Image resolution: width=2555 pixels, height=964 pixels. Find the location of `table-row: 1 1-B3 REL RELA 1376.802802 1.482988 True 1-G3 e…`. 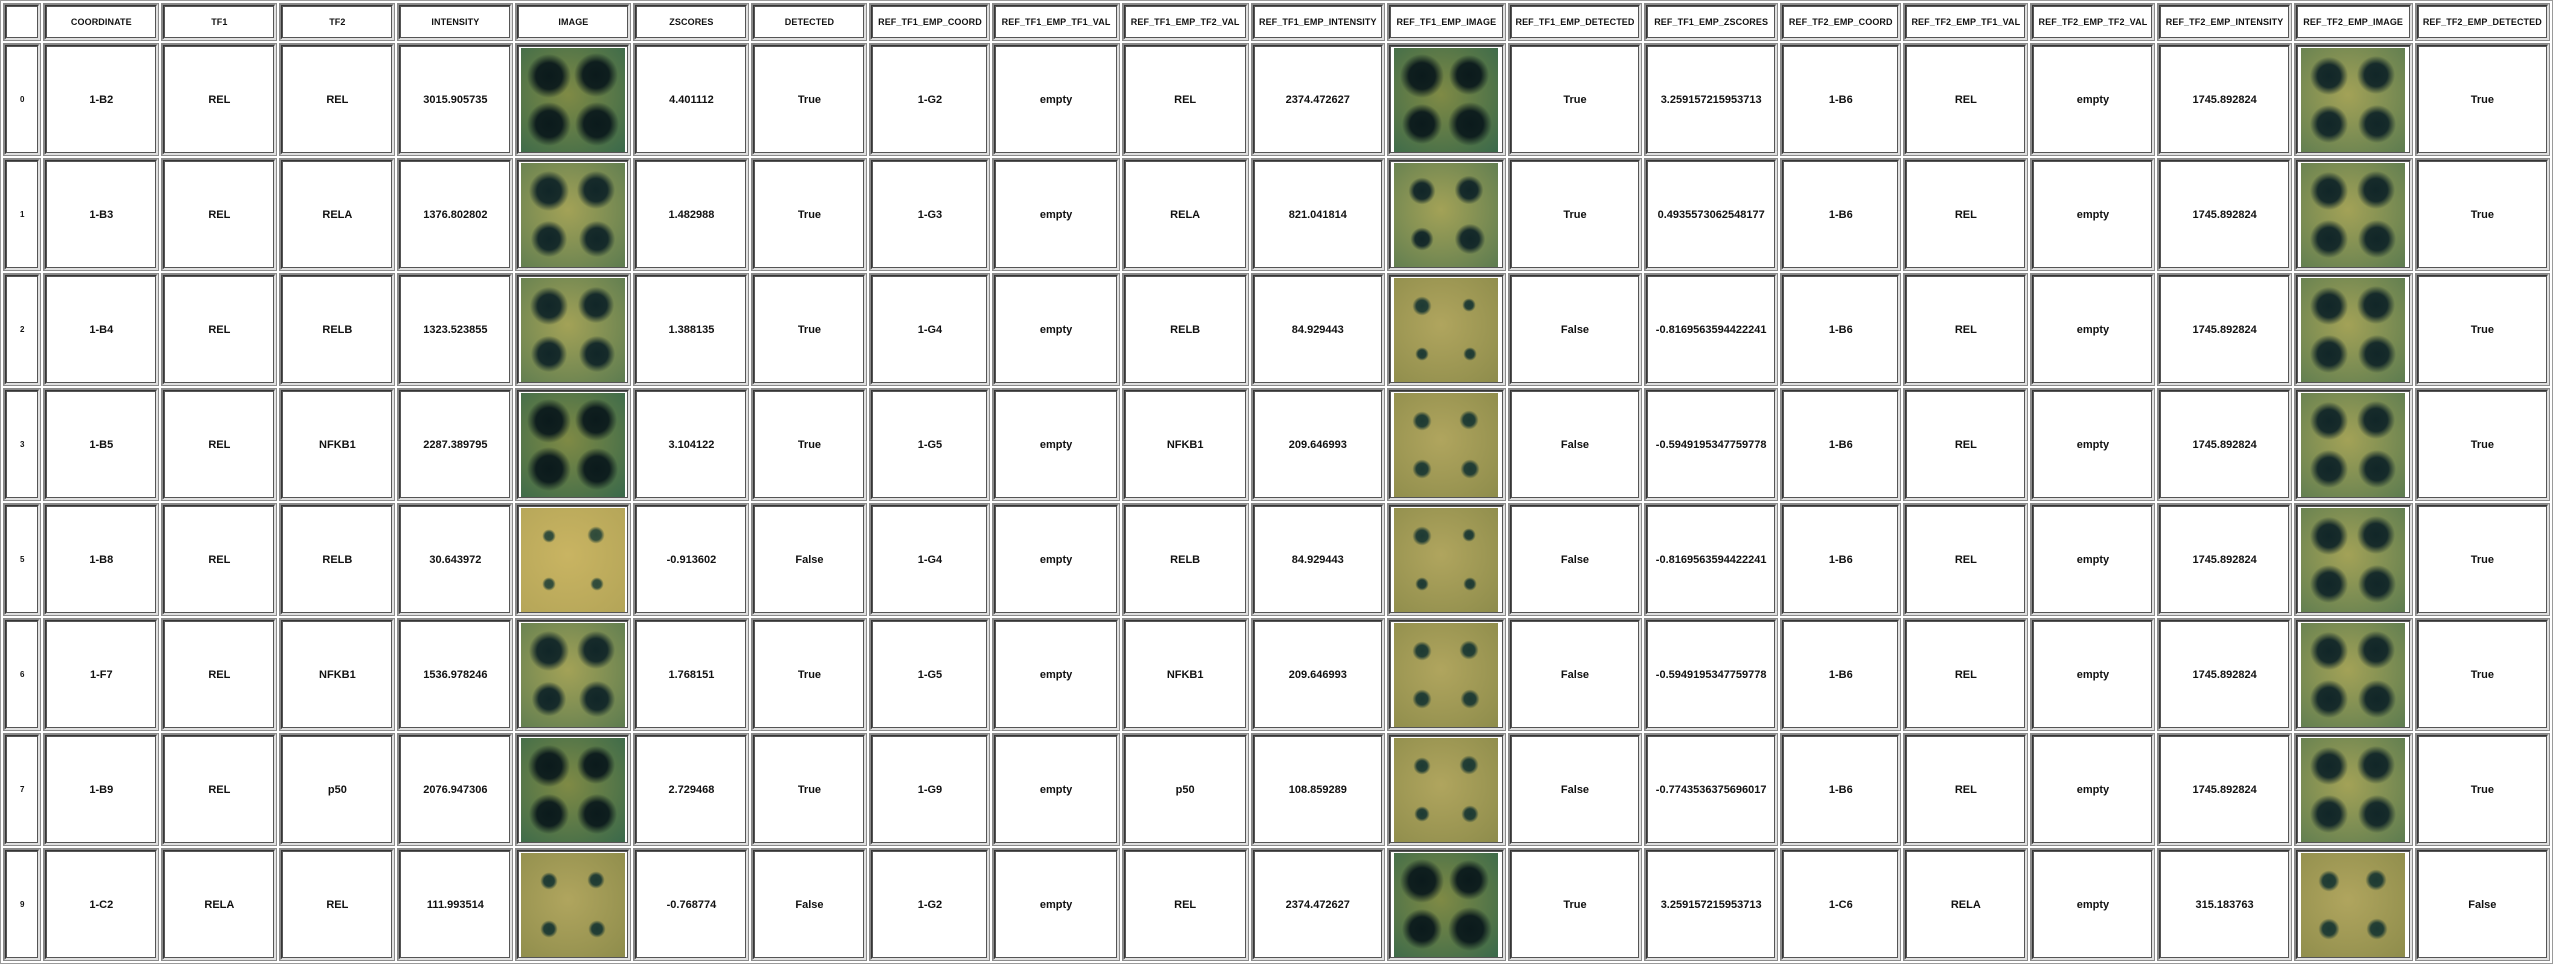

table-row: 1 1-B3 REL RELA 1376.802802 1.482988 True 1-G3 e… is located at coordinates (1276, 214).